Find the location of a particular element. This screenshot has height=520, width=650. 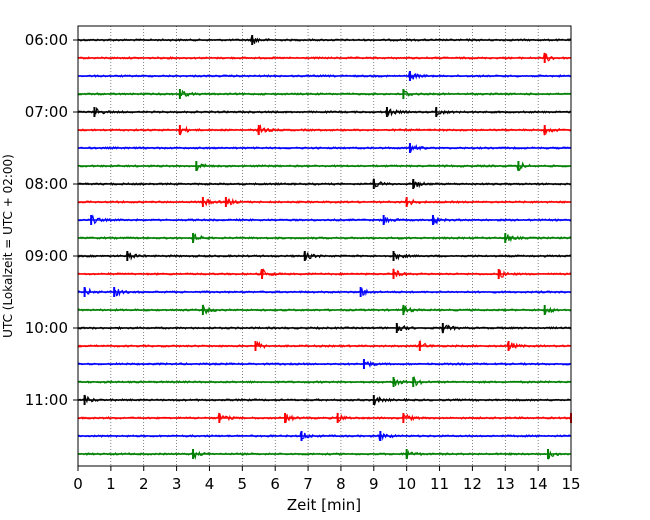

x-tick-label: 2 is located at coordinates (144, 484).